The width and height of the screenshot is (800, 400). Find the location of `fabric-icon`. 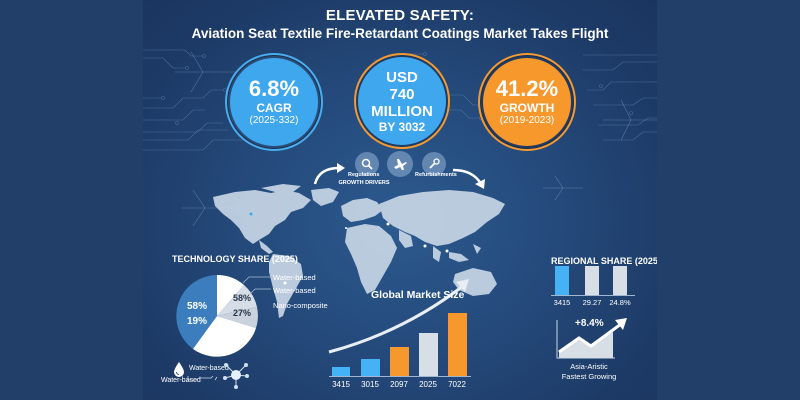

fabric-icon is located at coordinates (202, 378).